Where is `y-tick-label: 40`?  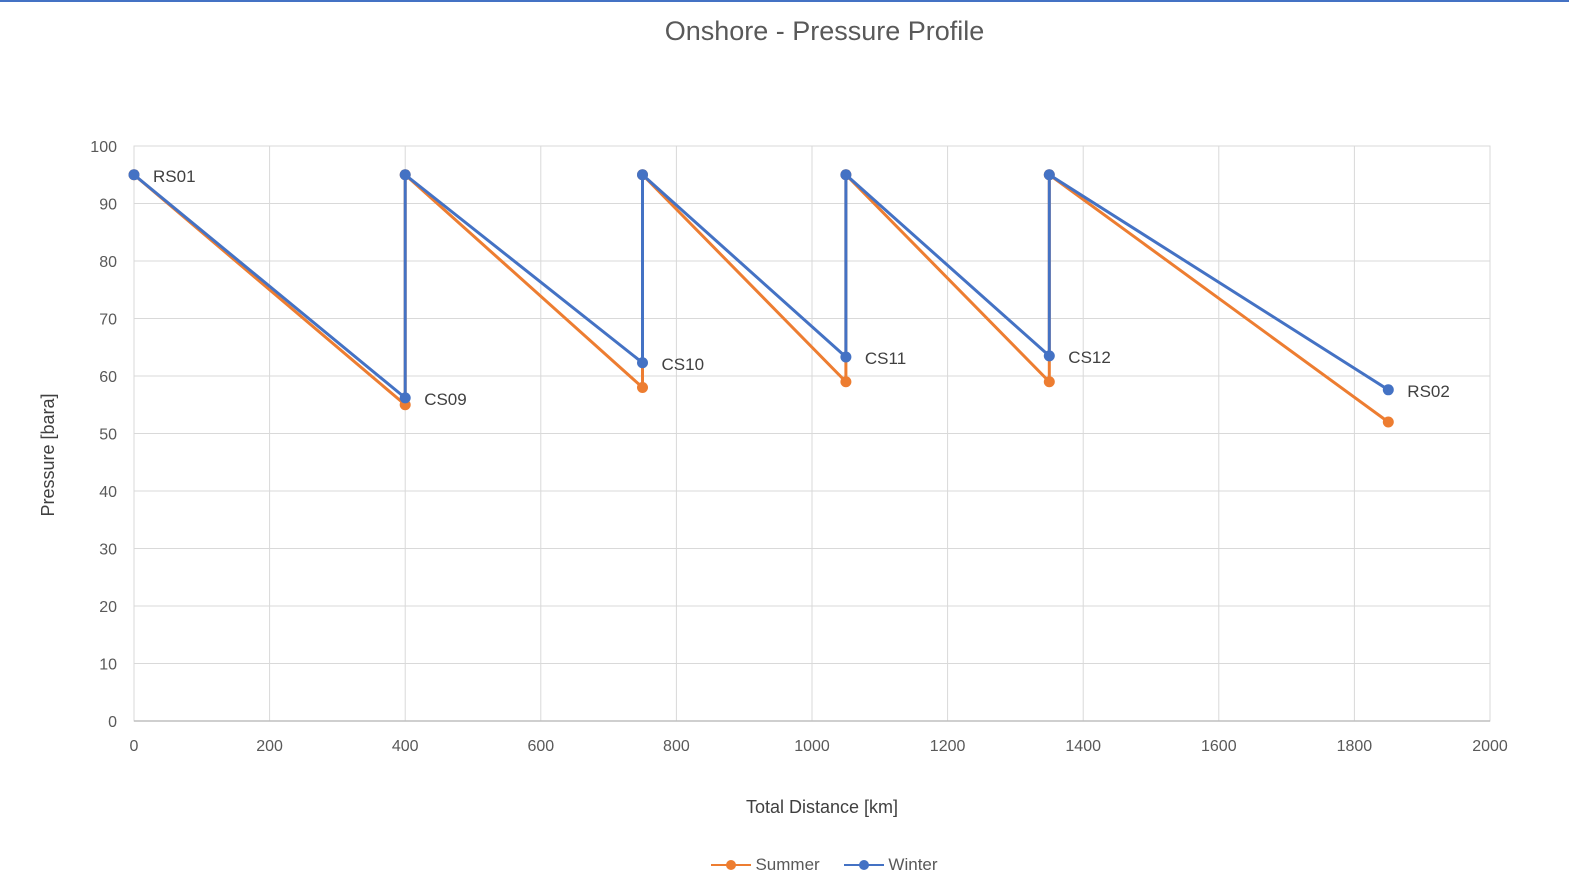
y-tick-label: 40 is located at coordinates (108, 492).